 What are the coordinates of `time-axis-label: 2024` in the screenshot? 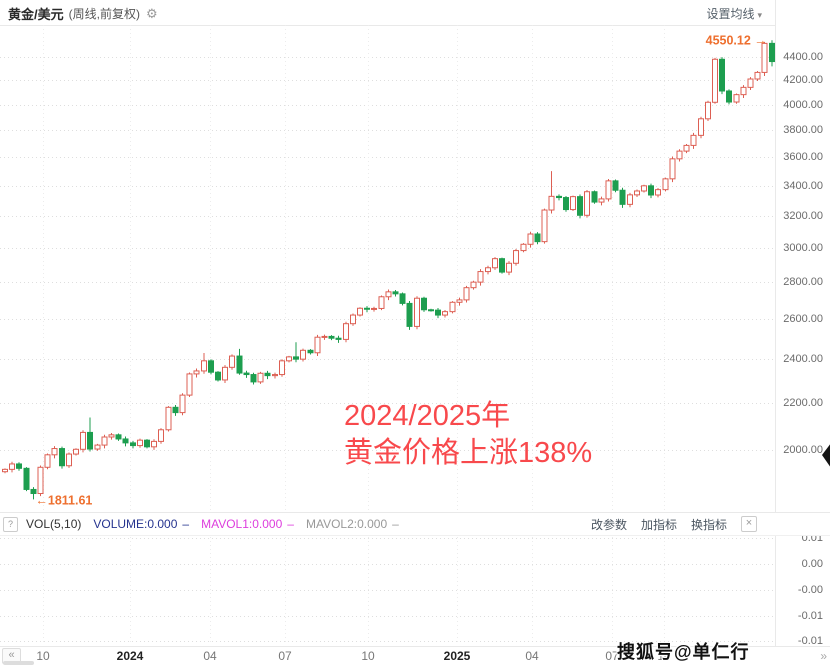 It's located at (130, 656).